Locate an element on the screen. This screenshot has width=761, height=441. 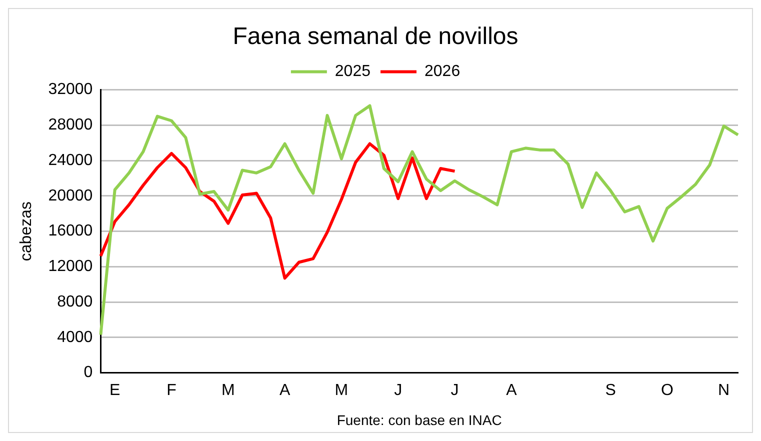
x-tick-label: N is located at coordinates (724, 390).